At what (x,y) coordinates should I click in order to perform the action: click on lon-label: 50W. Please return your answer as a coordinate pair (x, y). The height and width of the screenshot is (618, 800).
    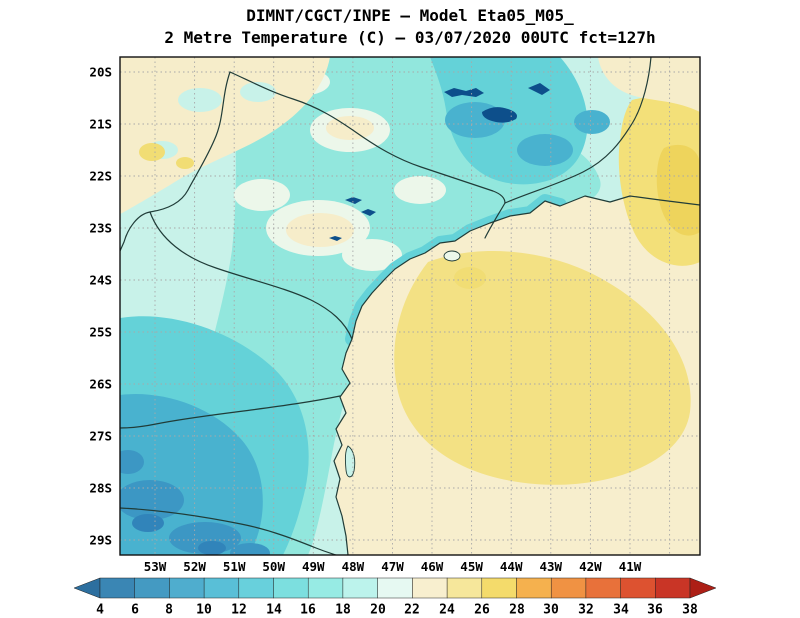
    Looking at the image, I should click on (273, 566).